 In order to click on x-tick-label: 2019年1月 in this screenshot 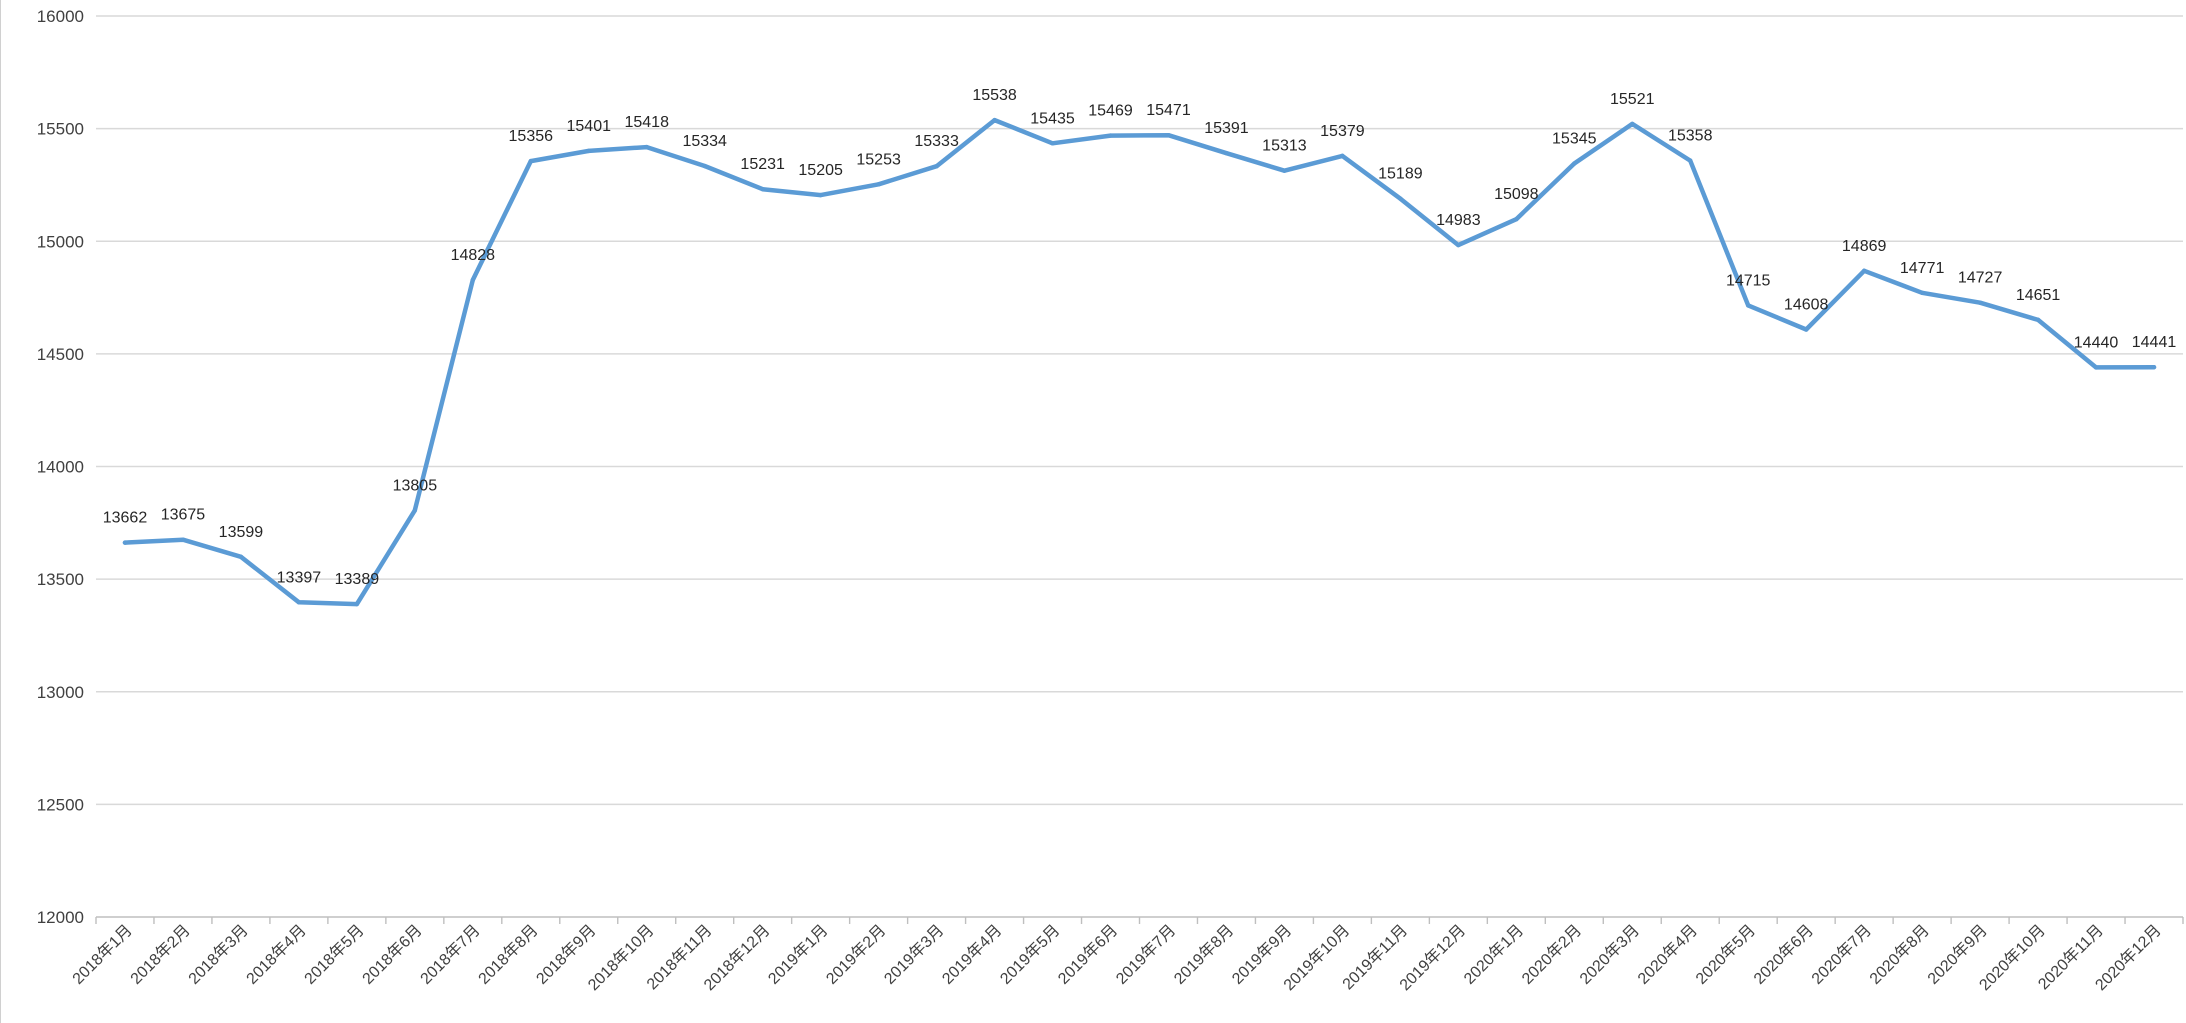, I will do `click(798, 954)`.